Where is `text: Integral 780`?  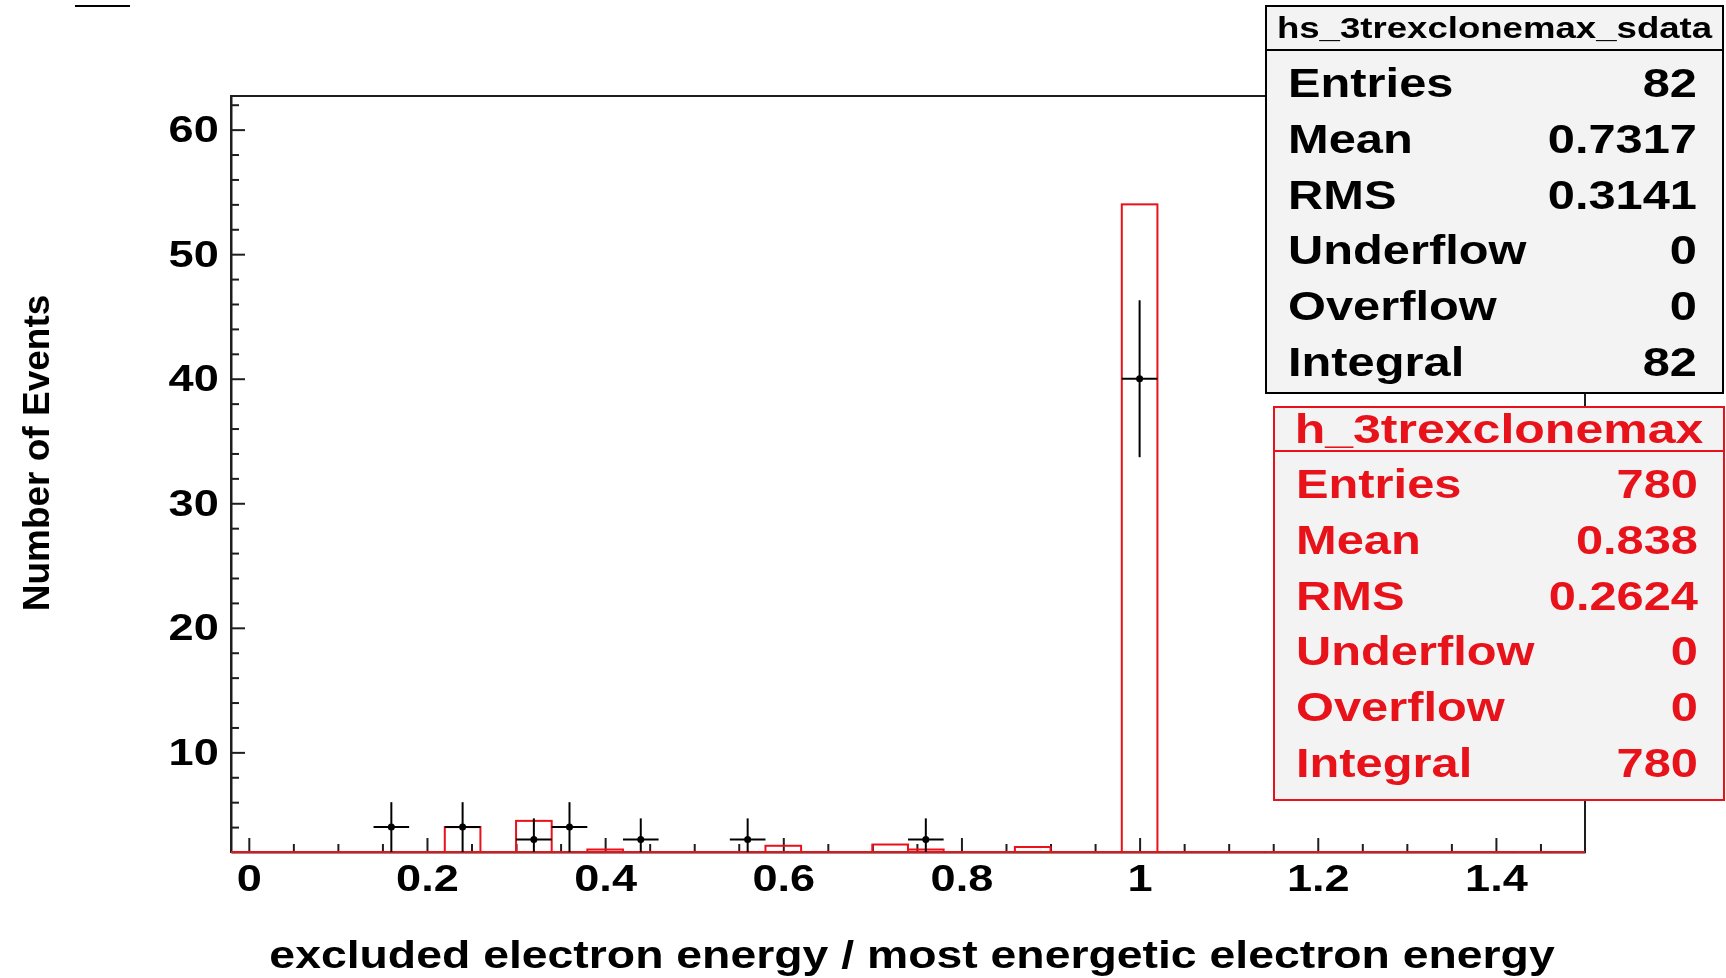
text: Integral 780 is located at coordinates (1497, 763).